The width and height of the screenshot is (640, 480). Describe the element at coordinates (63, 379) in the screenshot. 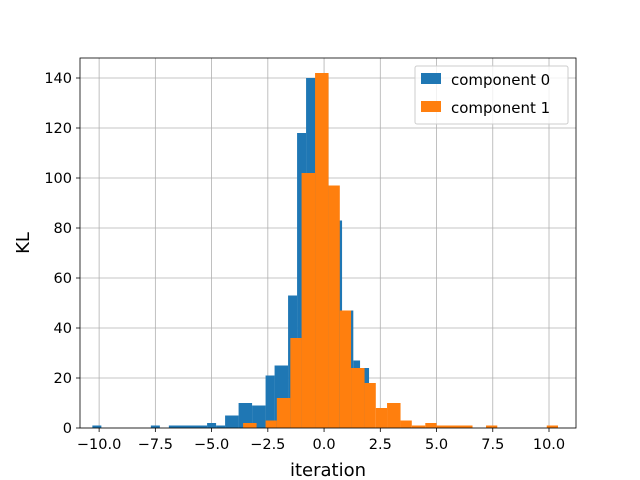

I see `y-tick-label: 20` at that location.